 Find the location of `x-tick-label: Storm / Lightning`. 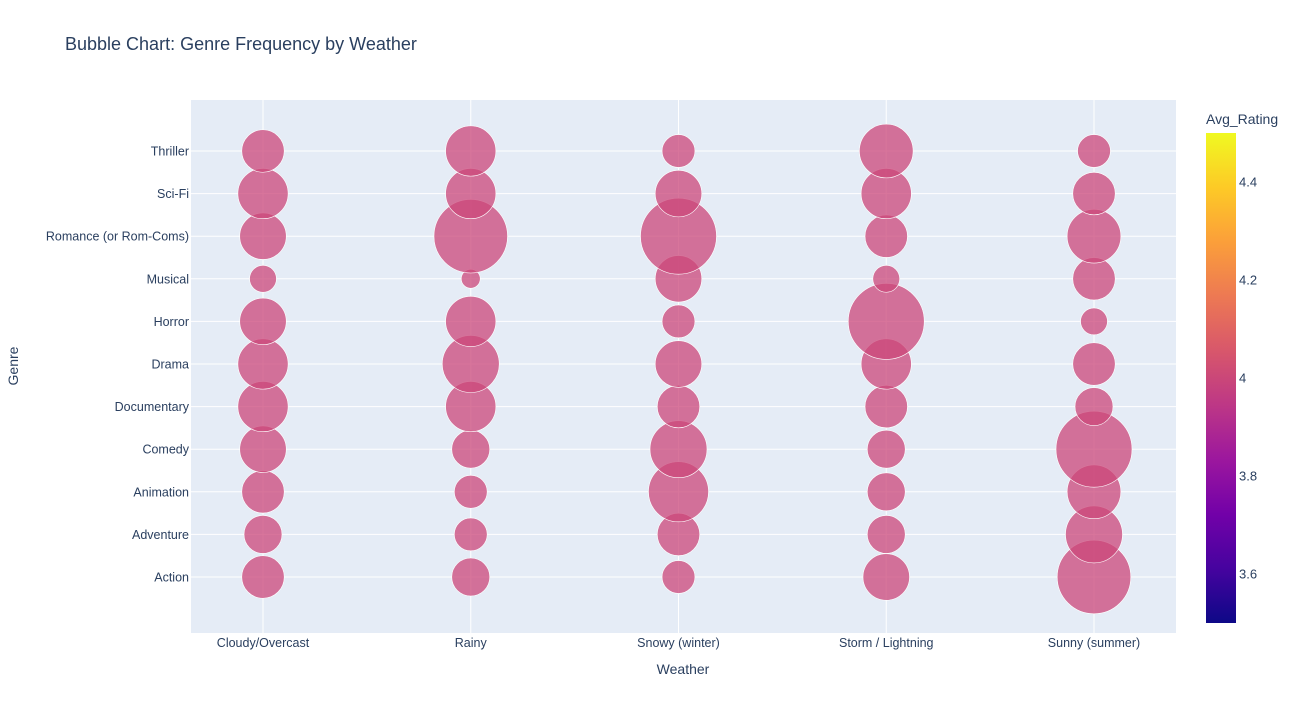

x-tick-label: Storm / Lightning is located at coordinates (886, 643).